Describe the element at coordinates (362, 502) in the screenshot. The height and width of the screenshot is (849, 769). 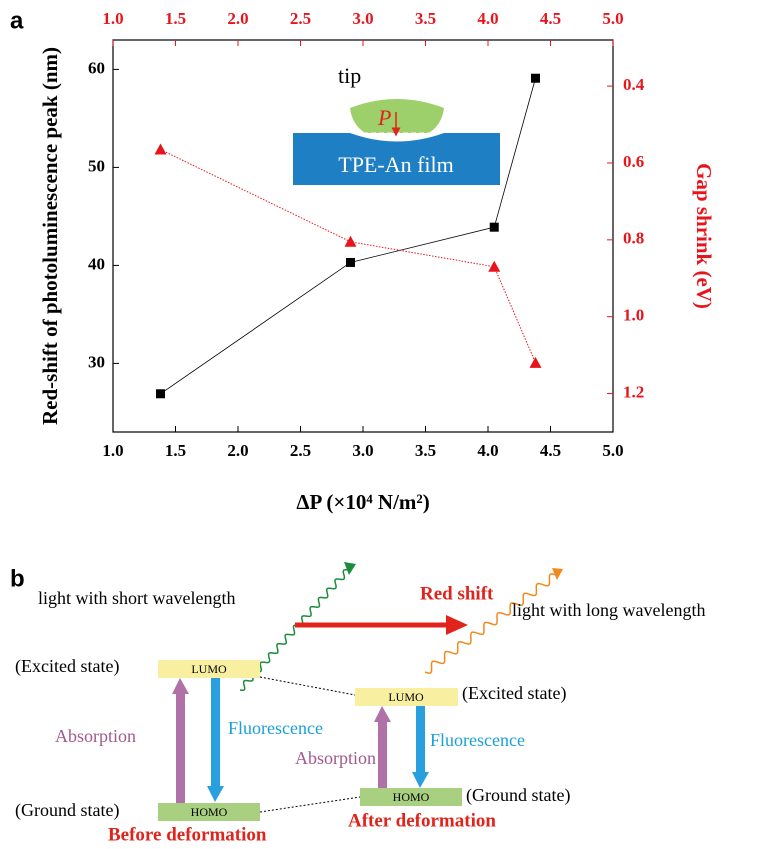
I see `x-axis-label: ΔP (×10⁴ N/m²)` at that location.